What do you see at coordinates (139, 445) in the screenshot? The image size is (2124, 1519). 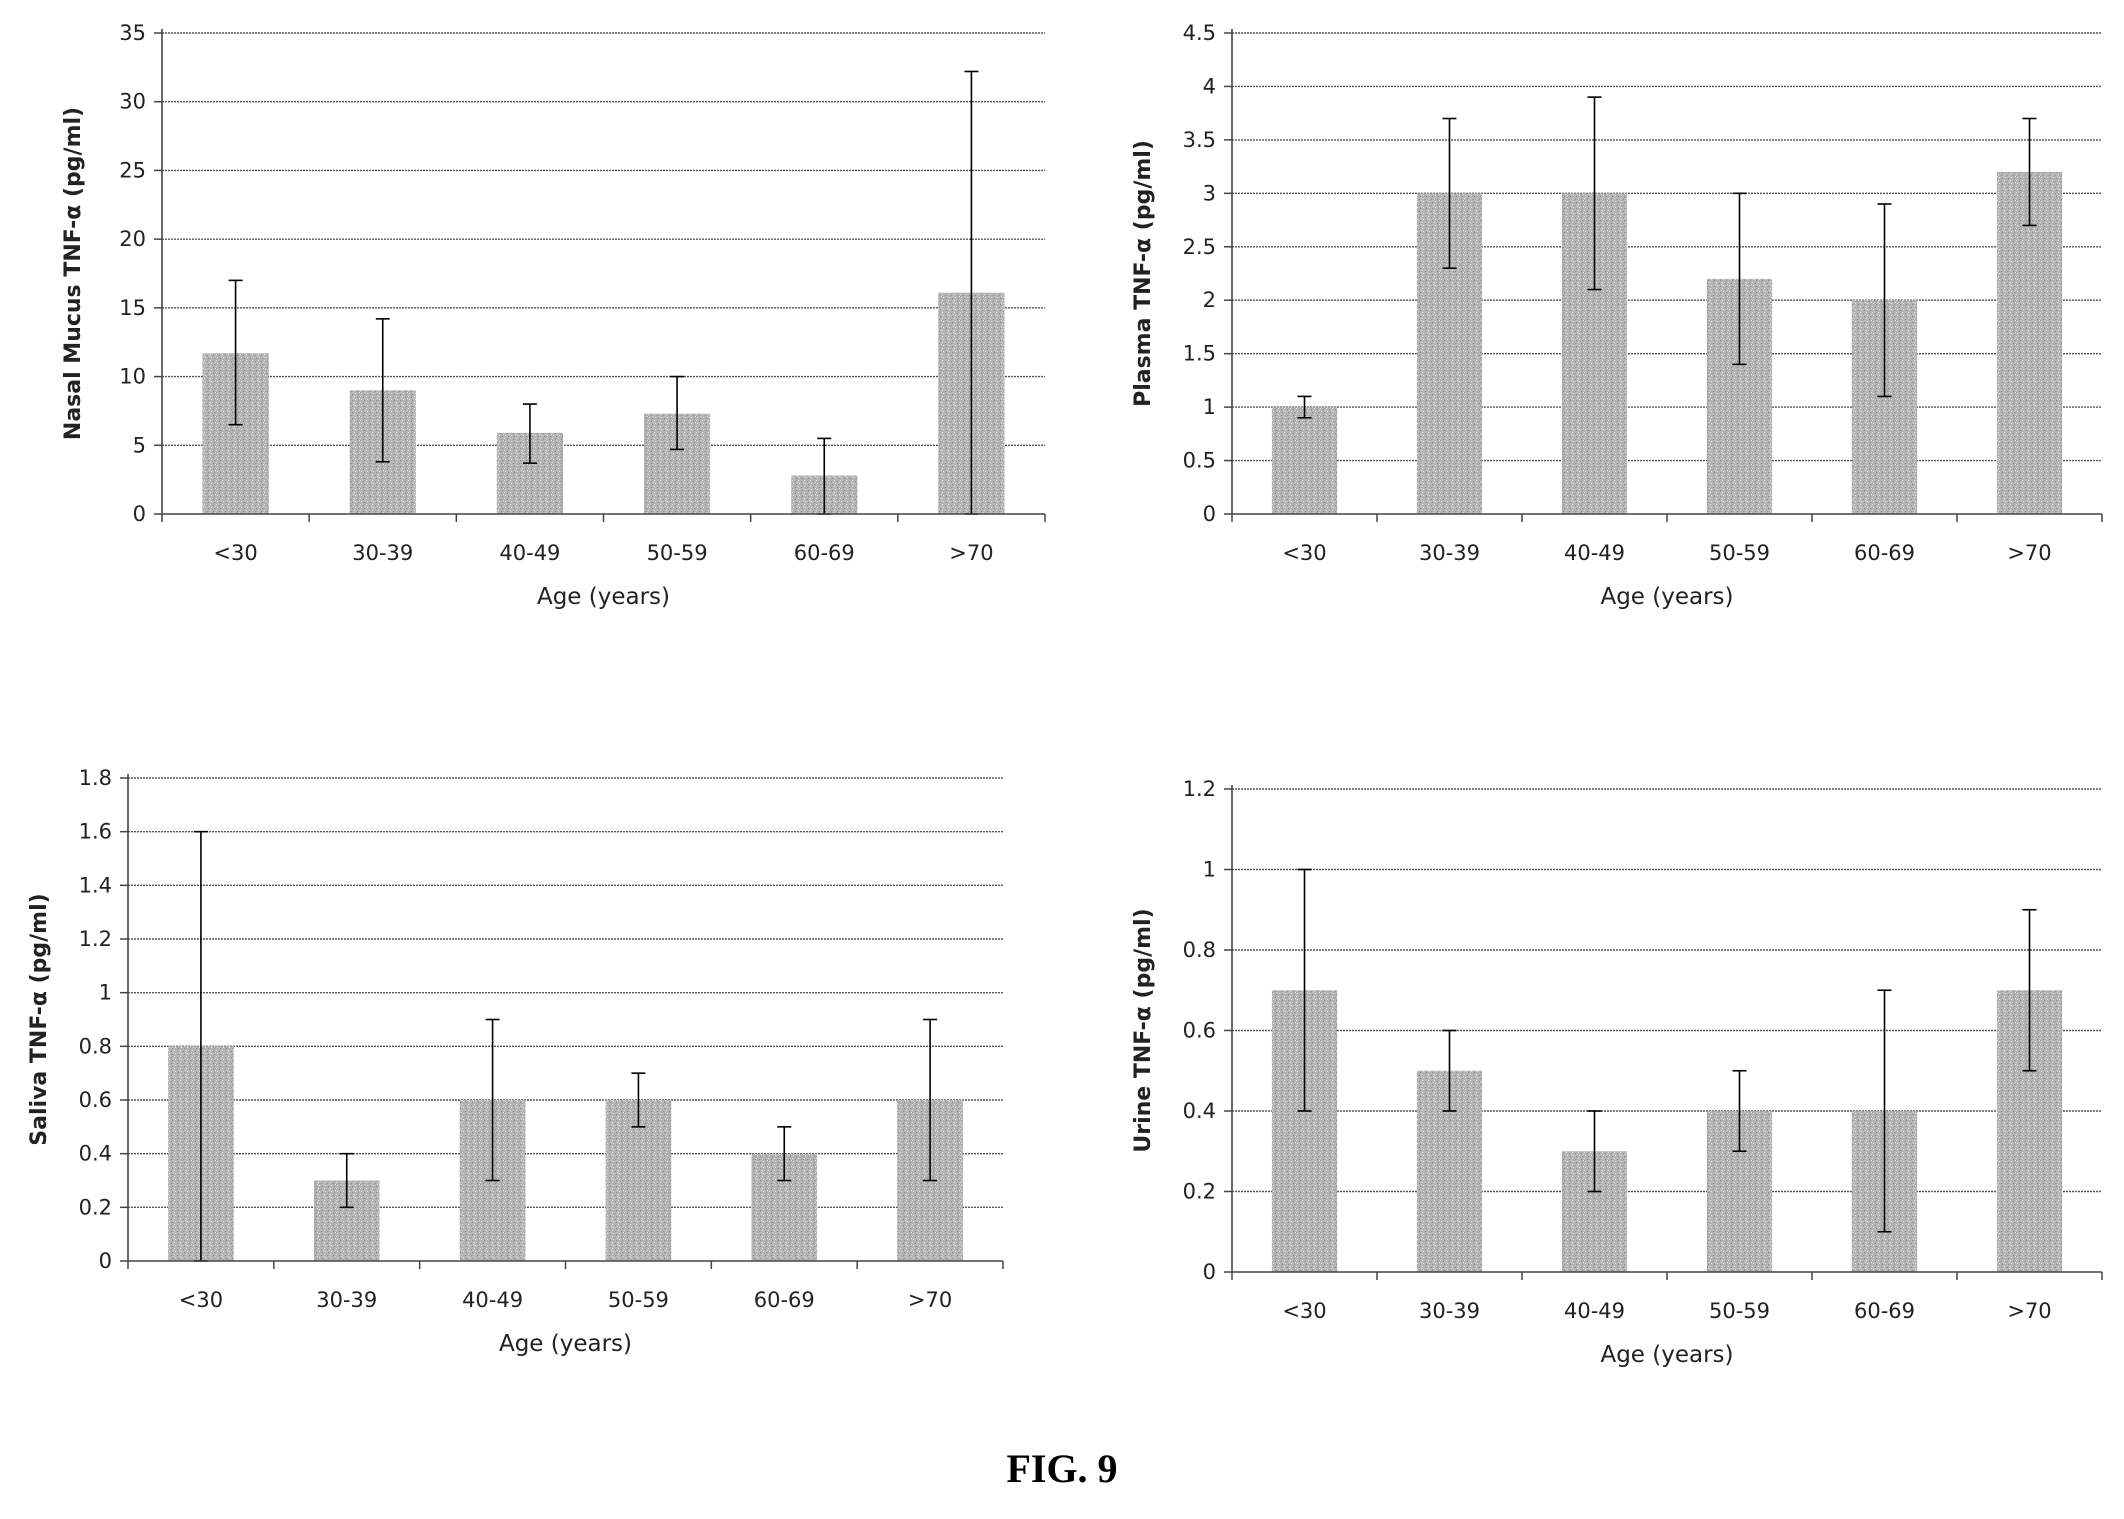 I see `y-tick-label: 5` at bounding box center [139, 445].